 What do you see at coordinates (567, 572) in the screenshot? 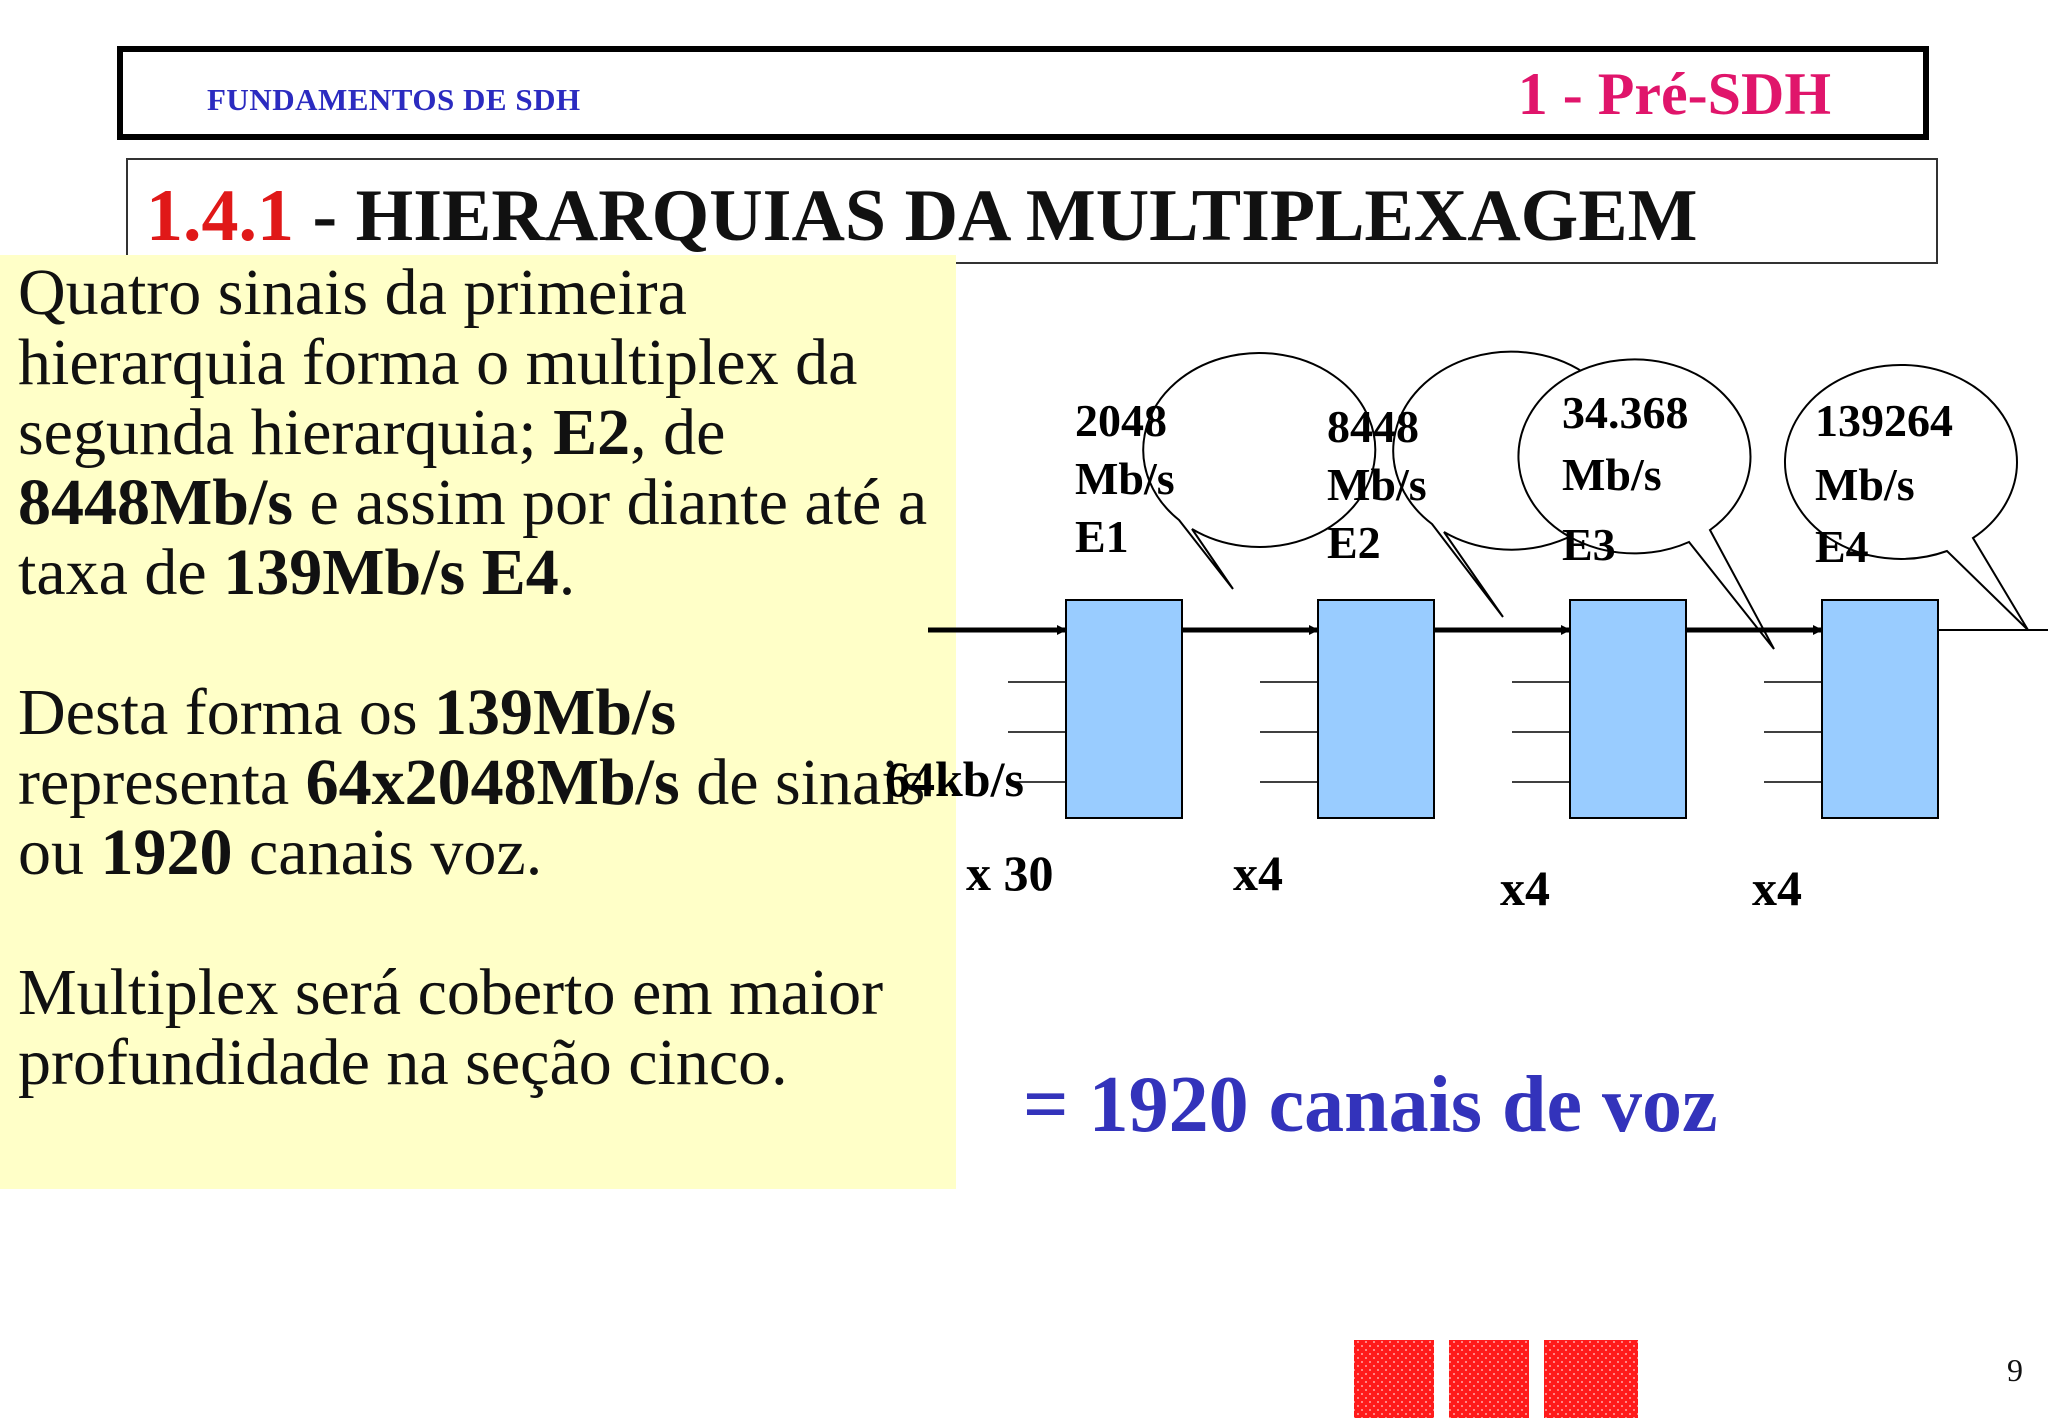
I see `p1-text-g: .` at bounding box center [567, 572].